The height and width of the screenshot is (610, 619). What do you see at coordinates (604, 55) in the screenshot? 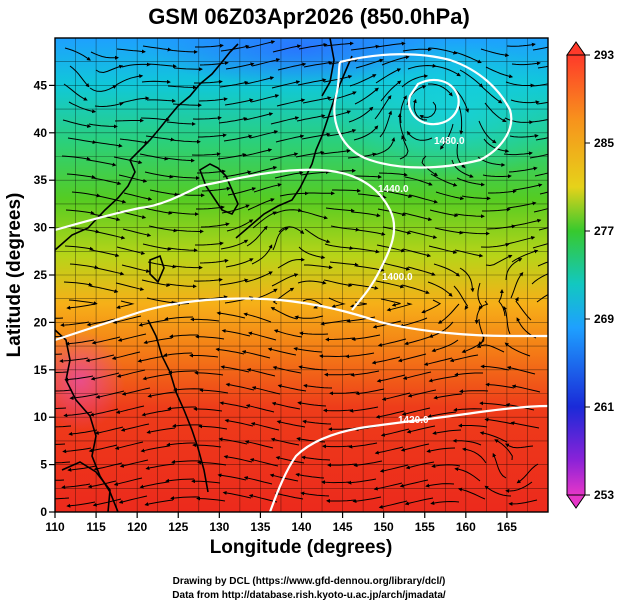
I see `colorbar-tick-label: 293` at bounding box center [604, 55].